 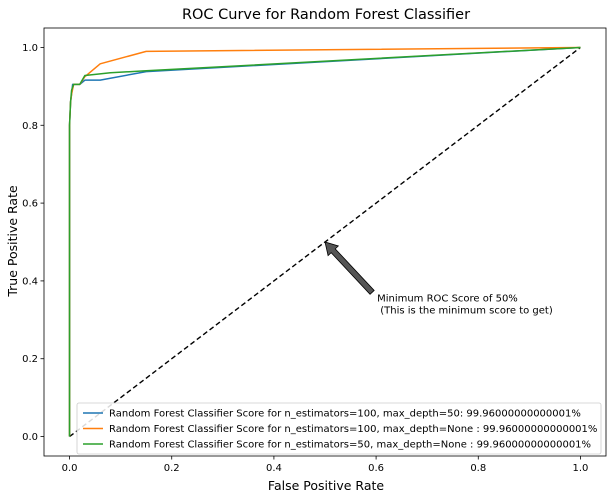 What do you see at coordinates (274, 468) in the screenshot?
I see `x-tick-label: 0.4` at bounding box center [274, 468].